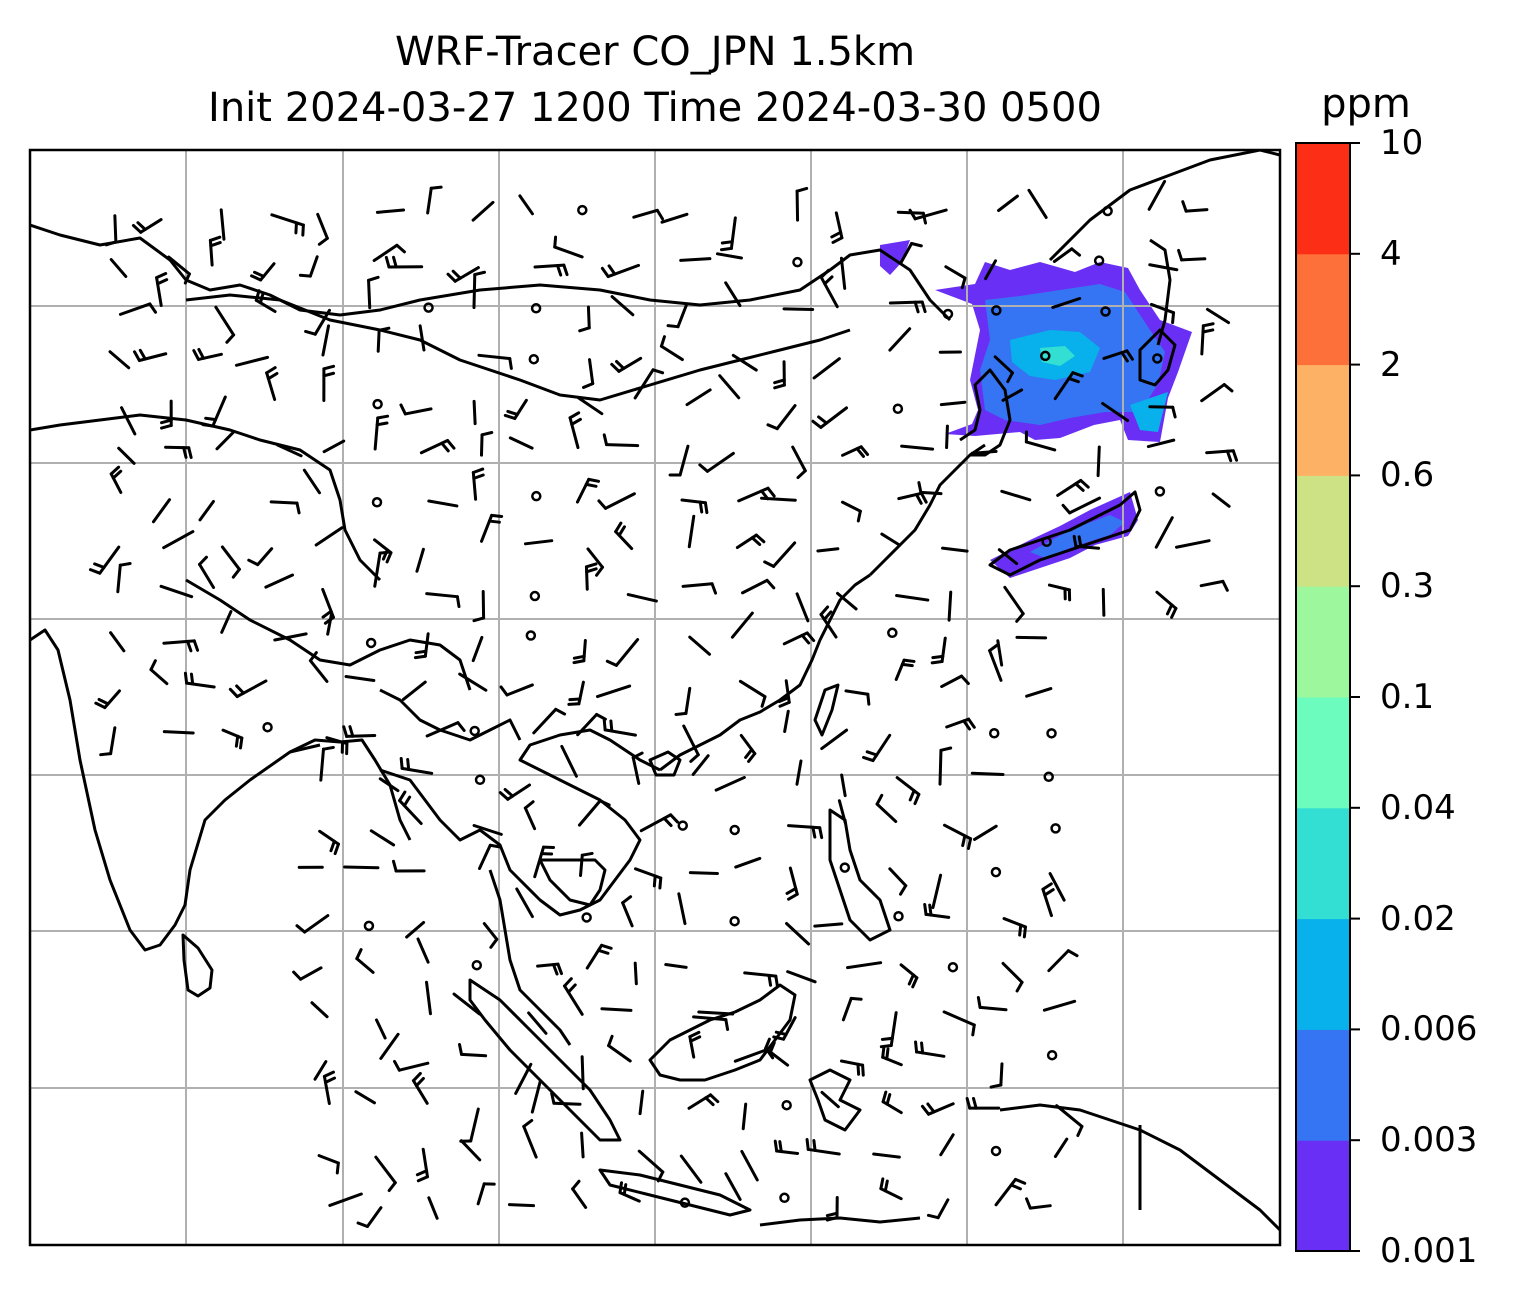 The height and width of the screenshot is (1306, 1528). What do you see at coordinates (1323, 697) in the screenshot?
I see `colorbar` at bounding box center [1323, 697].